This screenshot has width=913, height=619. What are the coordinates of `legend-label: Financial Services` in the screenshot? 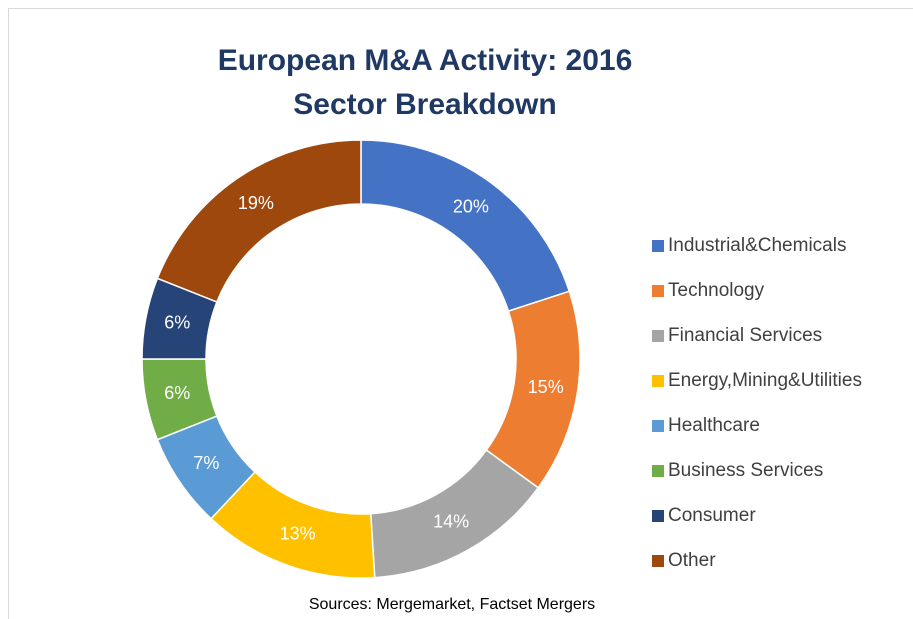 It's located at (745, 335).